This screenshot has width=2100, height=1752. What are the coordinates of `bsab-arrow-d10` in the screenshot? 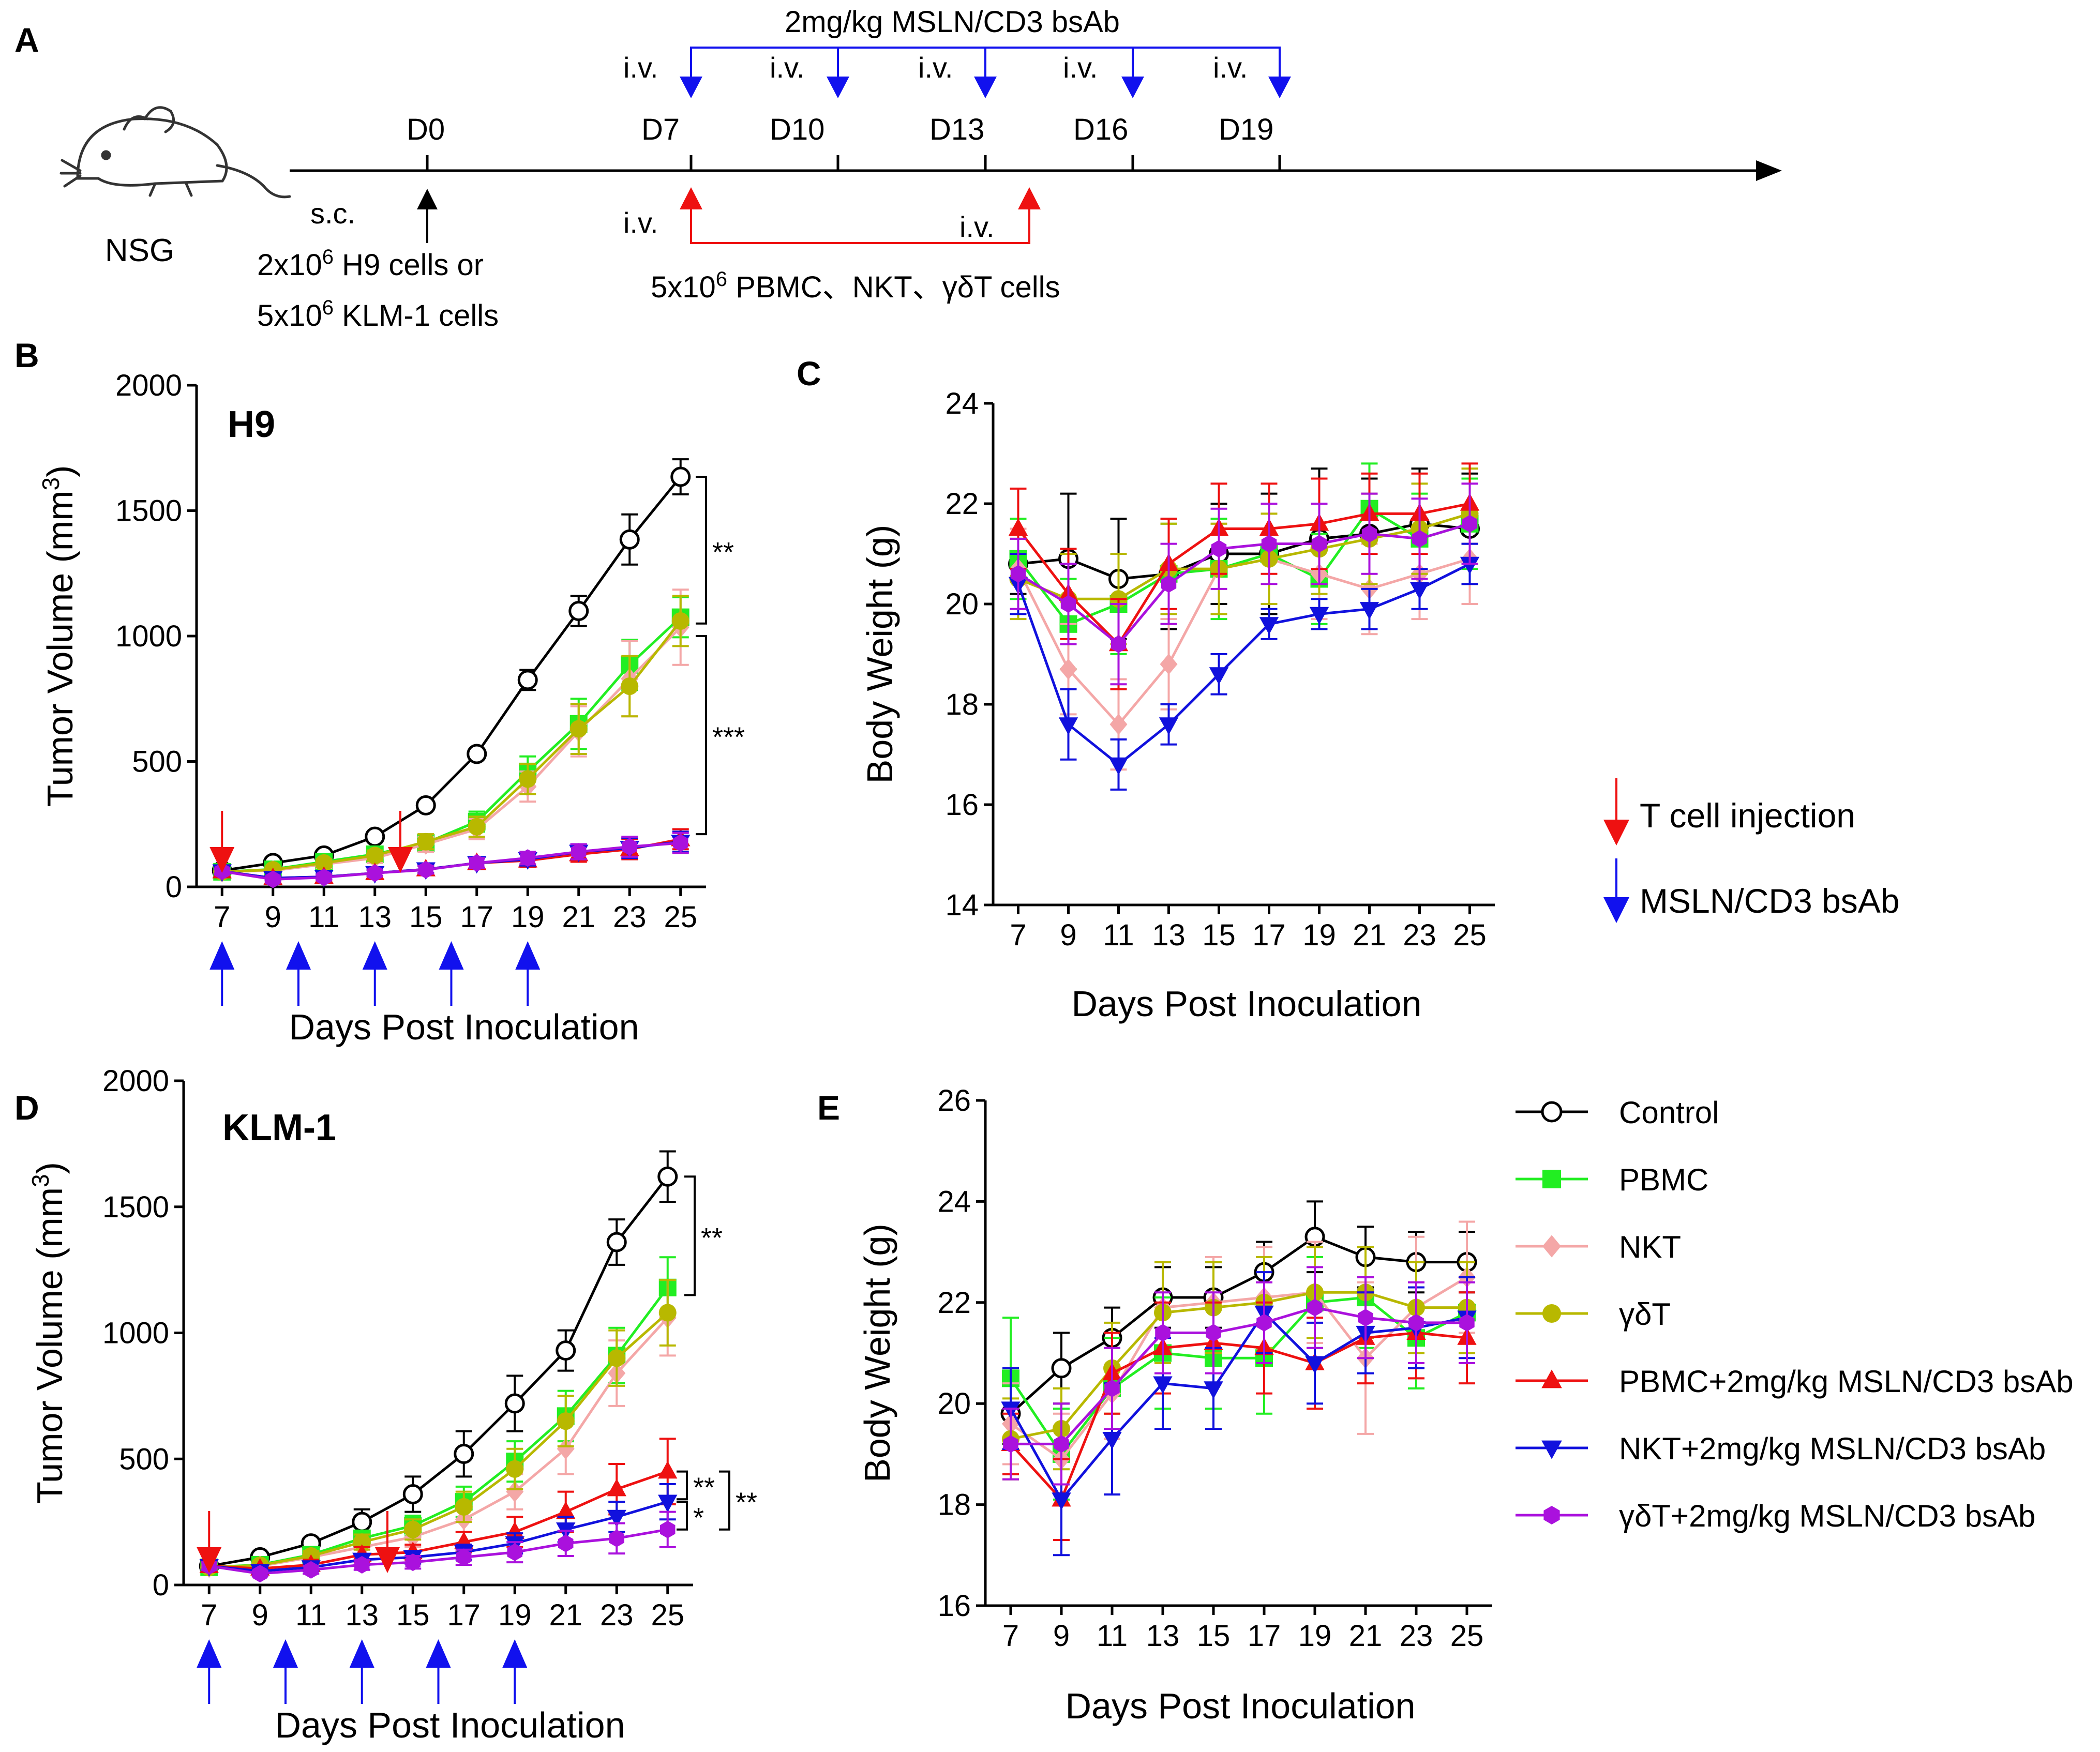 It's located at (838, 87).